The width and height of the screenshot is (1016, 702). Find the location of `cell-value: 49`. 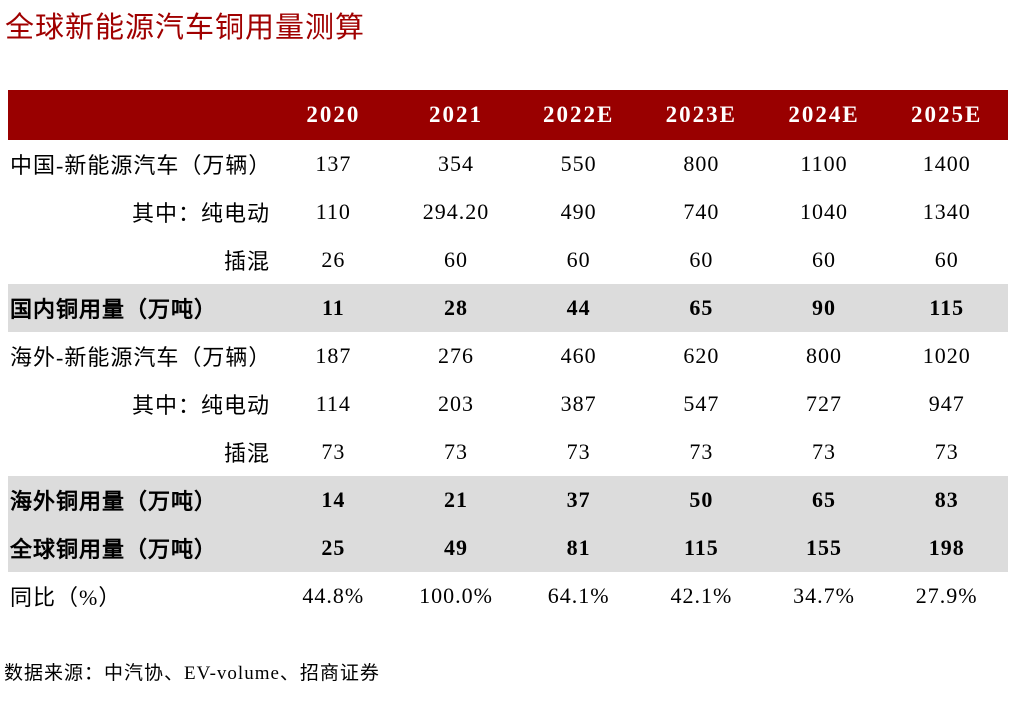

cell-value: 49 is located at coordinates (456, 547).